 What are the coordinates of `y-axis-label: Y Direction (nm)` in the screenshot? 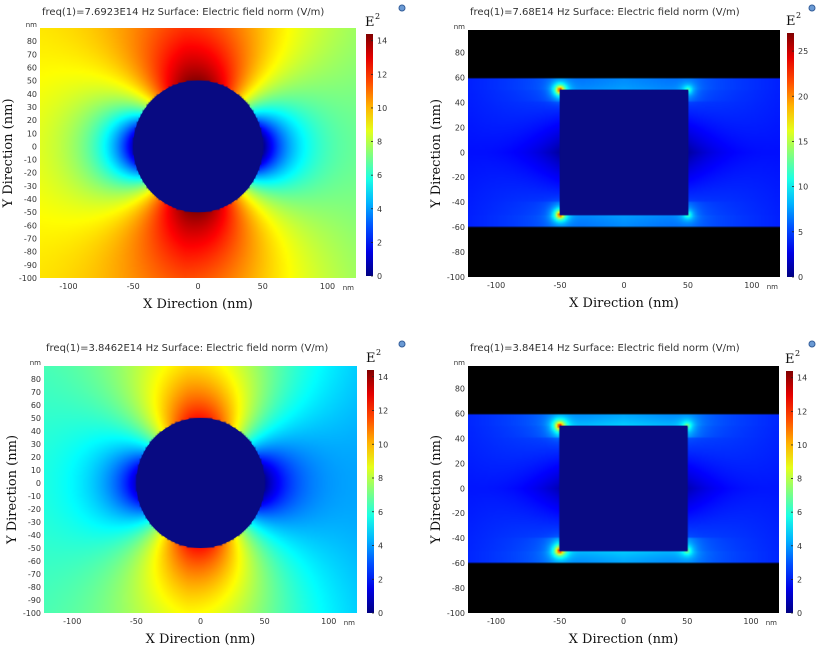 It's located at (12, 490).